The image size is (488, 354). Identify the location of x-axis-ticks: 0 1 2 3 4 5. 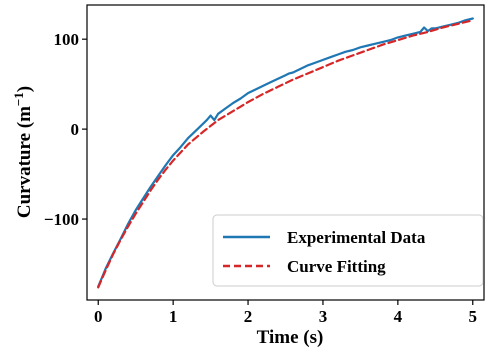
(285, 313).